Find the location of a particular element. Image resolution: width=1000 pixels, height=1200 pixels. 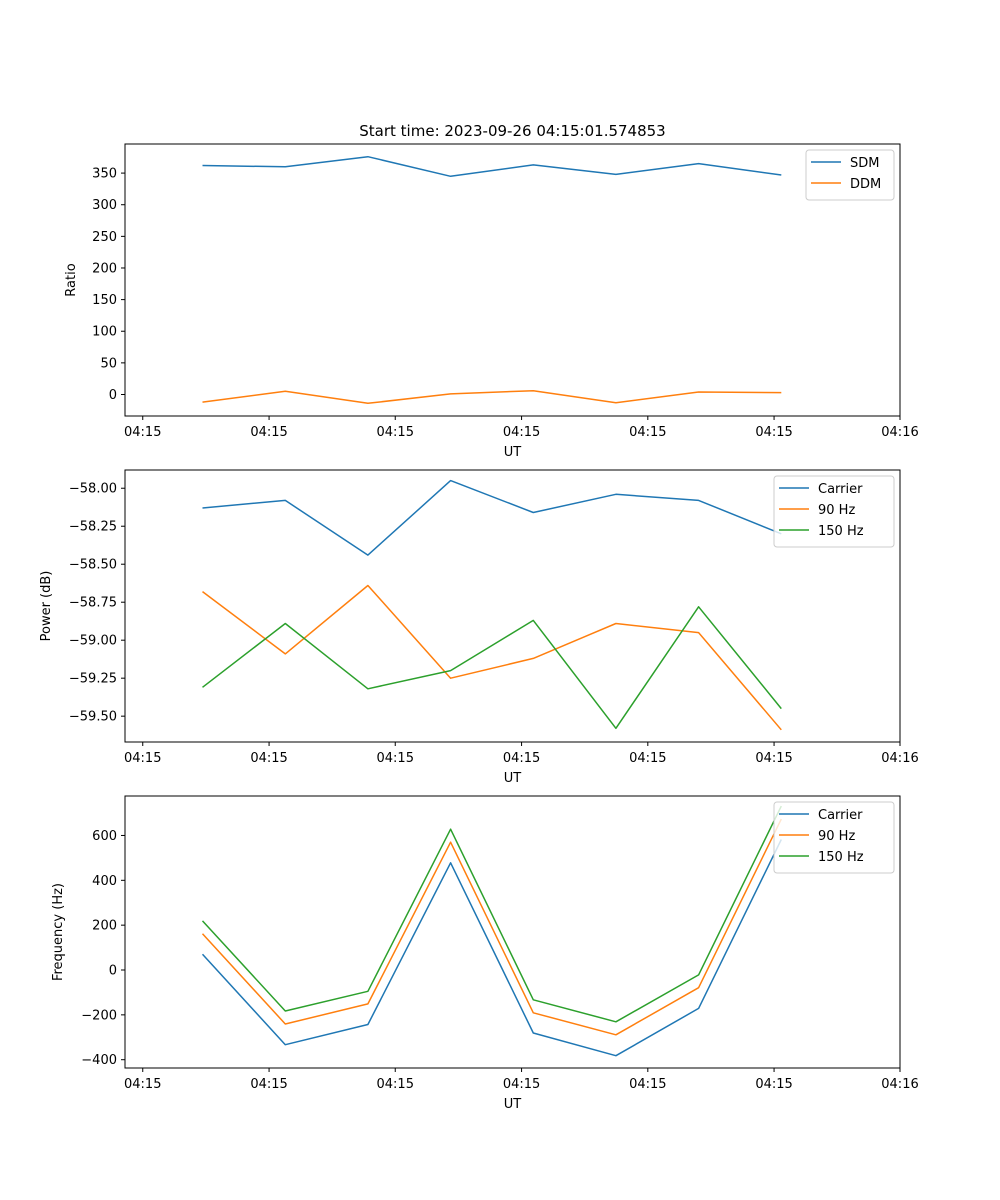

y-tick-label: −58.75 is located at coordinates (93, 603).